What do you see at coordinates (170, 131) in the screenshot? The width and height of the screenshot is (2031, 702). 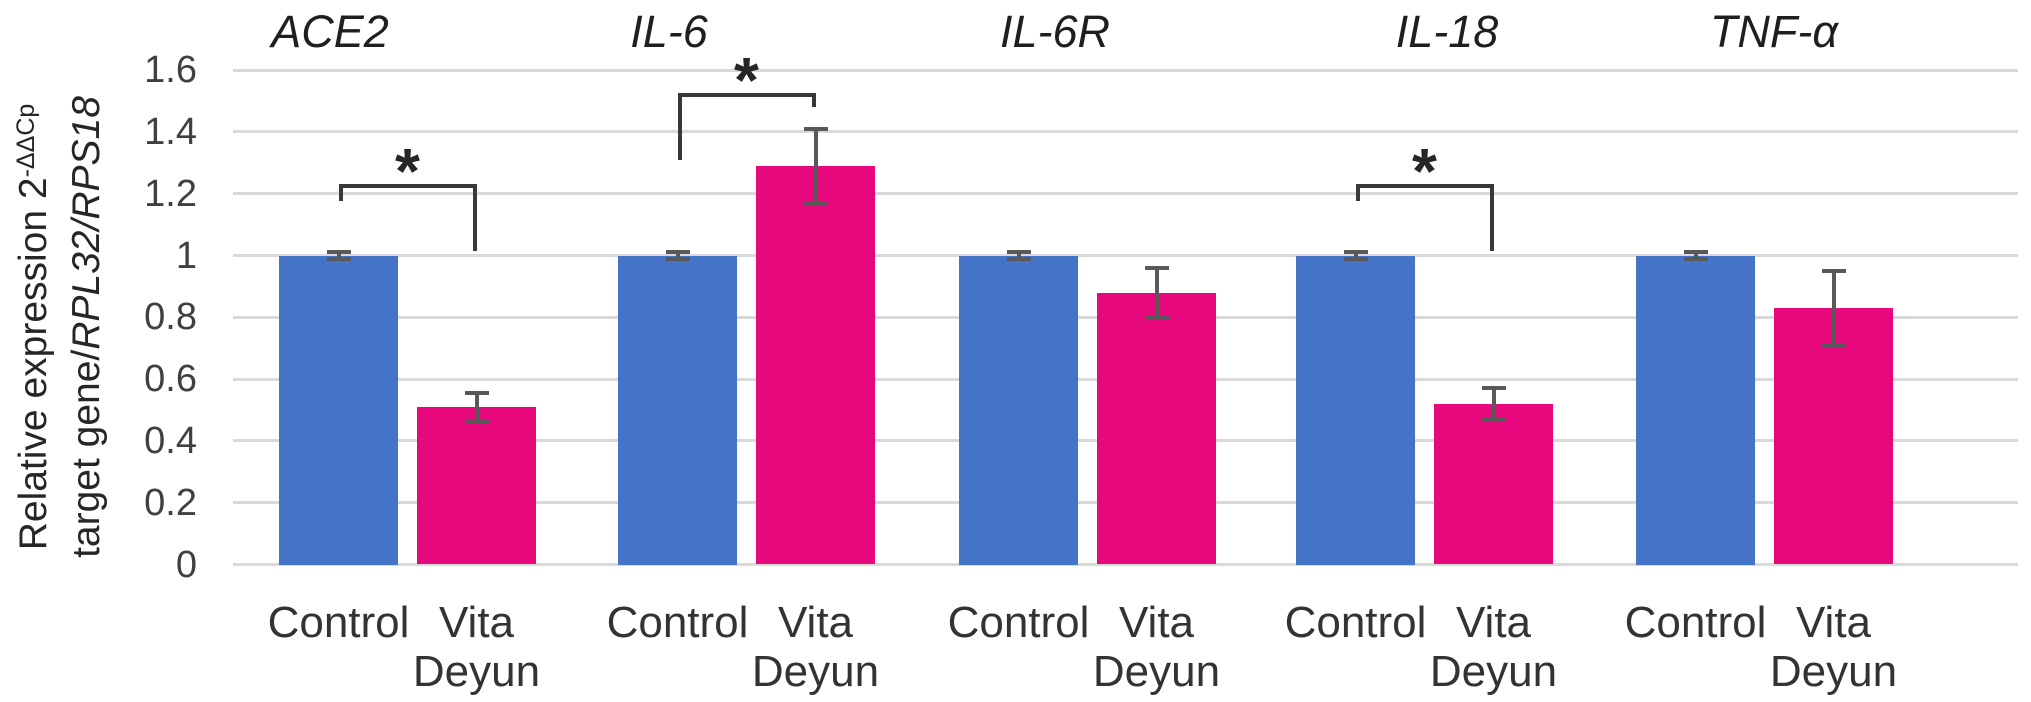 I see `y-tick-label: 1.4` at bounding box center [170, 131].